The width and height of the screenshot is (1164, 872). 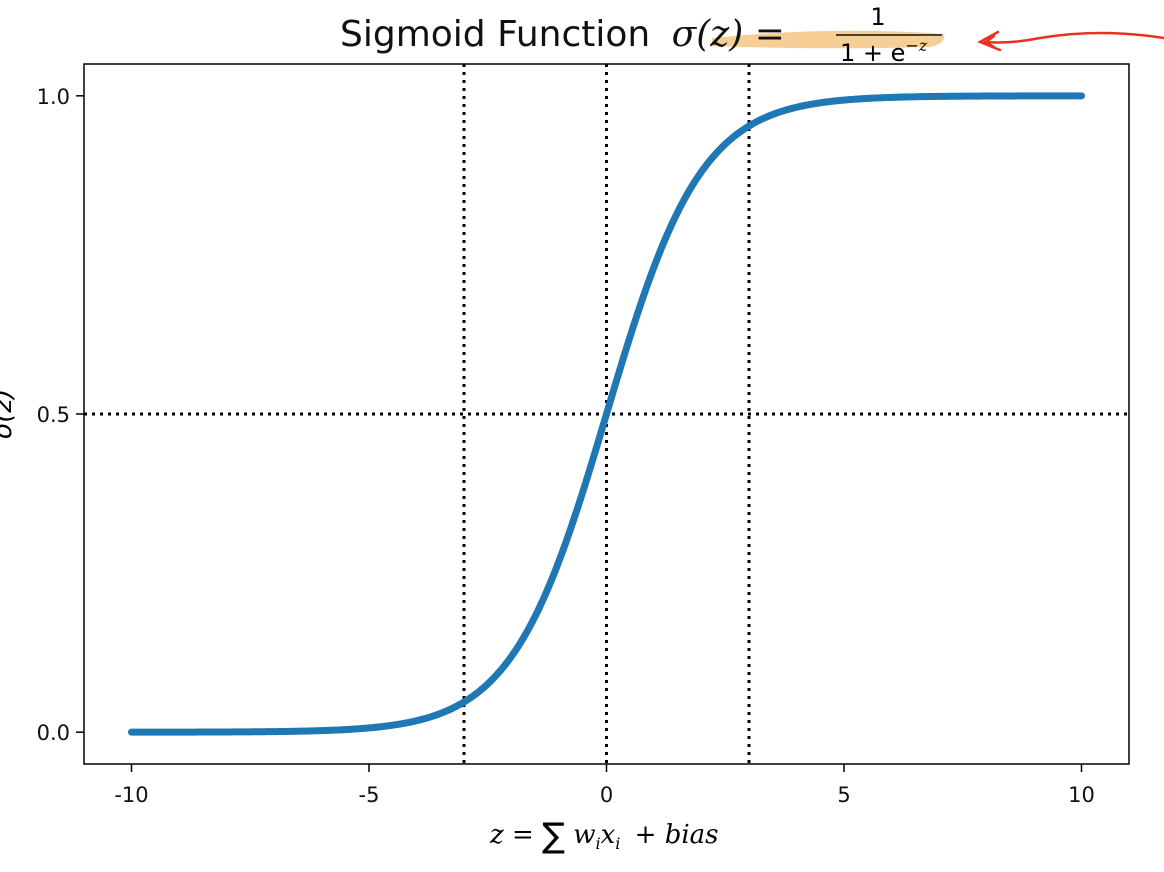 I want to click on y-tick-label: 1.0, so click(x=53, y=97).